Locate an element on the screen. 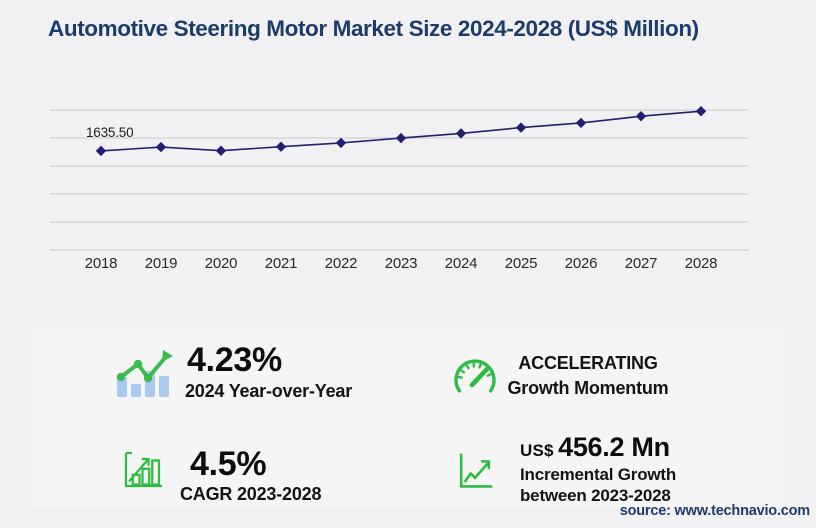 Image resolution: width=816 pixels, height=528 pixels. incremental-line1: Incremental Growth is located at coordinates (598, 474).